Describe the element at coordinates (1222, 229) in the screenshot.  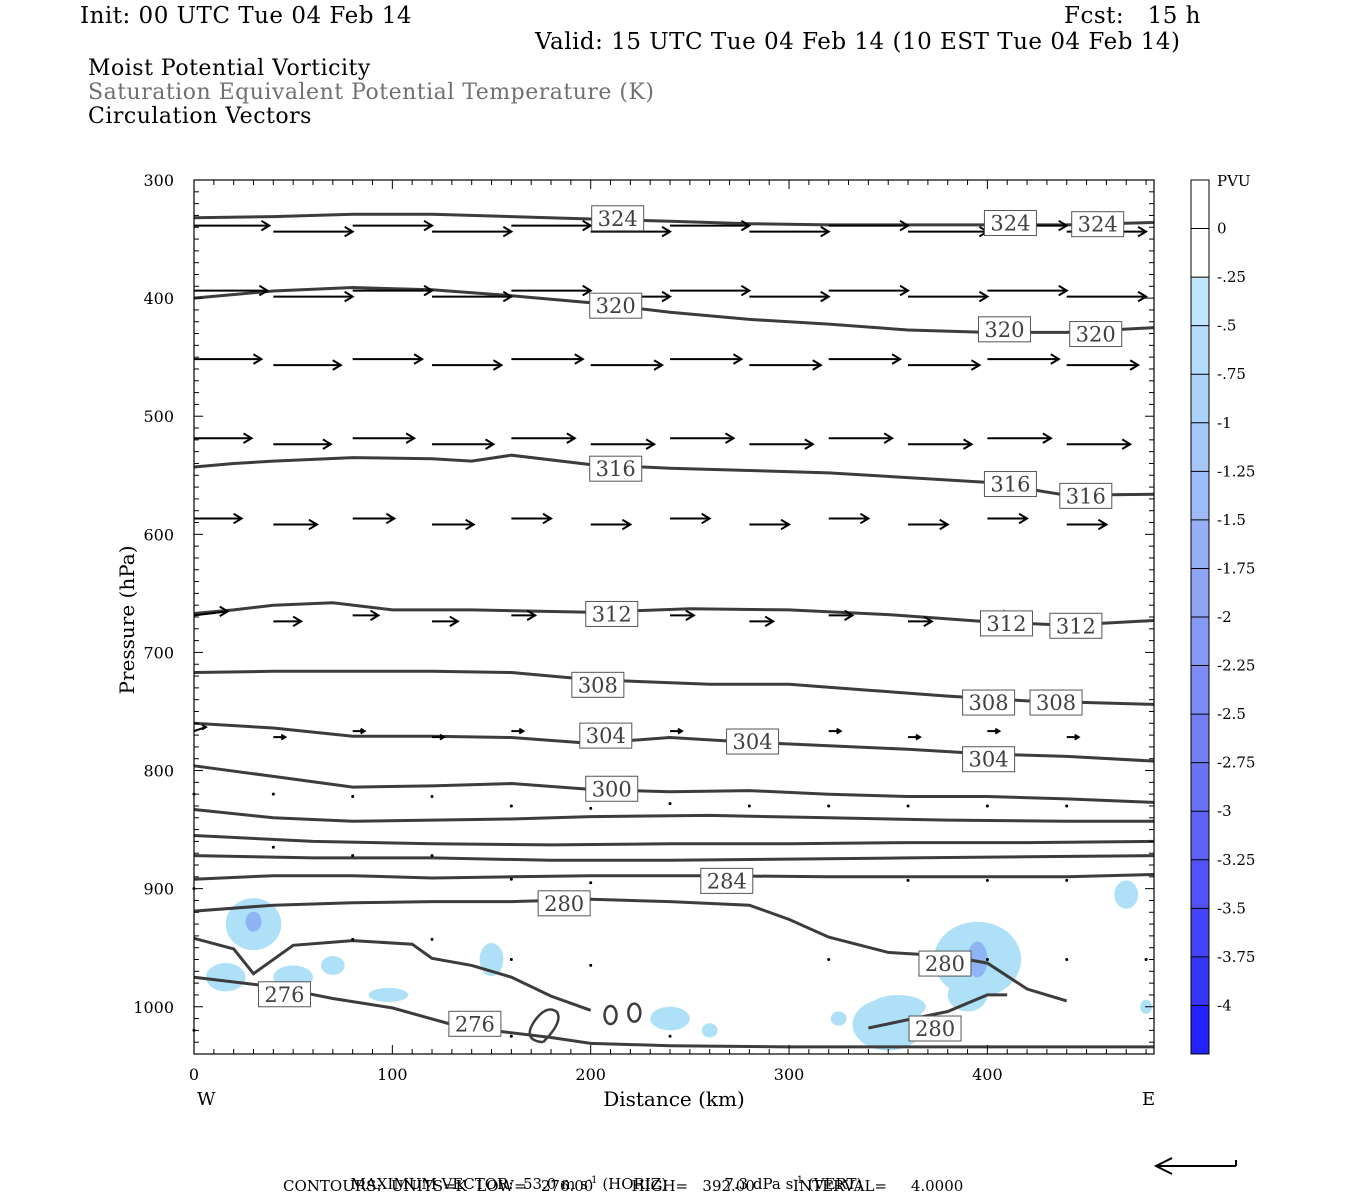
I see `colorbar-label: 0` at that location.